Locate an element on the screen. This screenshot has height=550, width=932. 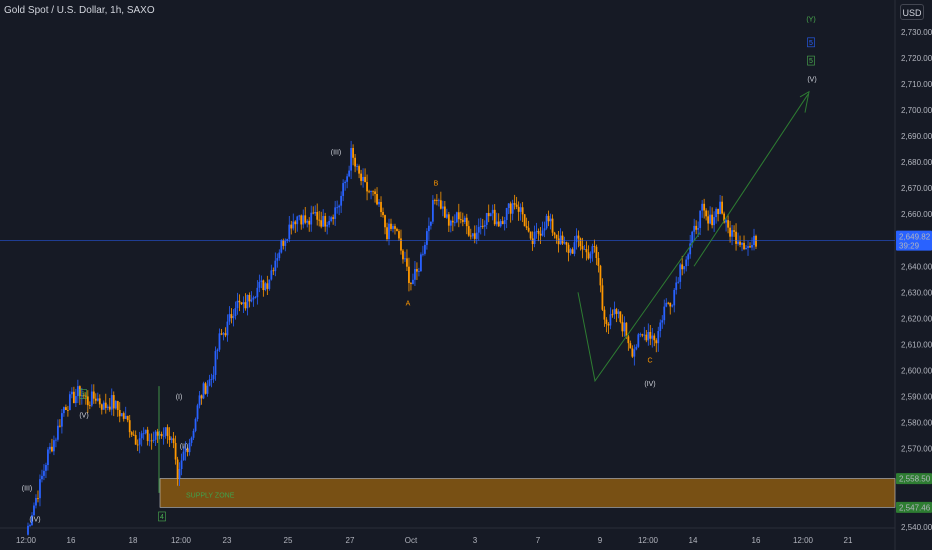
wave-label: (IV) is located at coordinates (34, 520).